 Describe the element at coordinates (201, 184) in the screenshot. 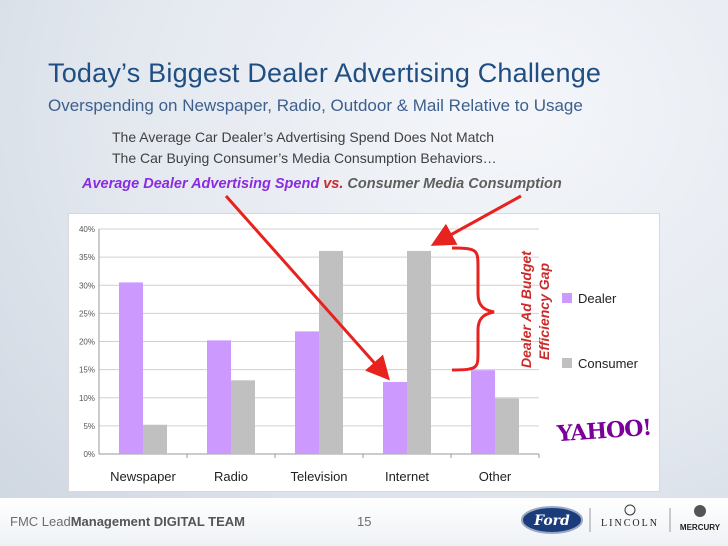

I see `headline-dealer: Average Dealer Advertising Spend` at that location.